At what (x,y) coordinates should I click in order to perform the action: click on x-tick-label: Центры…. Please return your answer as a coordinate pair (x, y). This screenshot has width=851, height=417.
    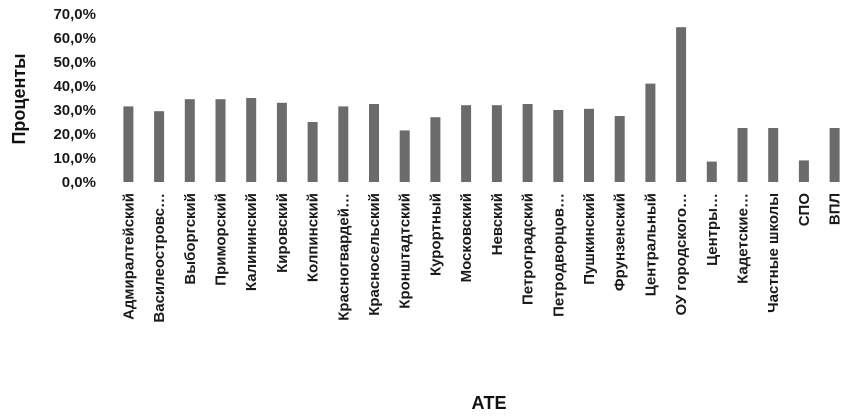
    Looking at the image, I should click on (712, 229).